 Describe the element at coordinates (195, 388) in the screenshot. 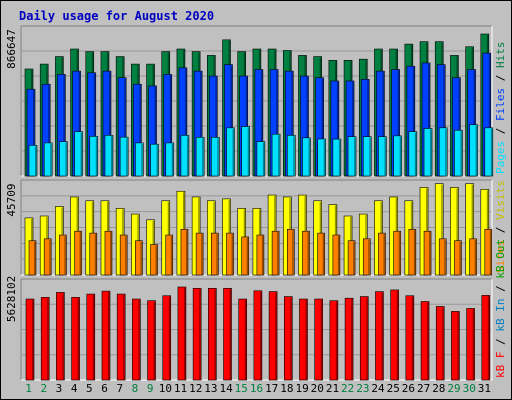

I see `day-label: 12` at that location.